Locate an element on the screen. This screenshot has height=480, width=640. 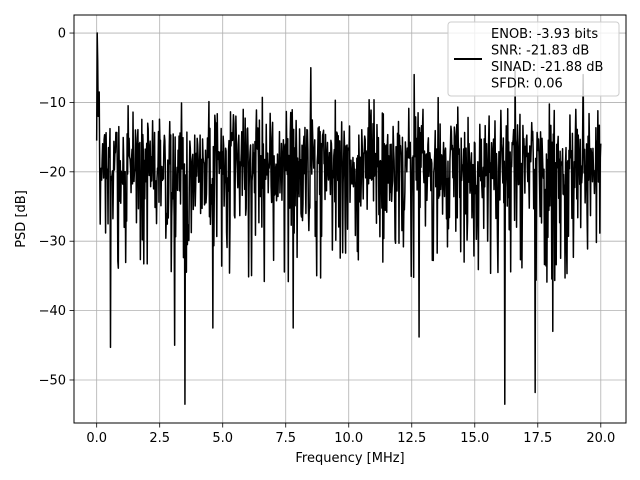
x-tick-label: 2.5 is located at coordinates (159, 438).